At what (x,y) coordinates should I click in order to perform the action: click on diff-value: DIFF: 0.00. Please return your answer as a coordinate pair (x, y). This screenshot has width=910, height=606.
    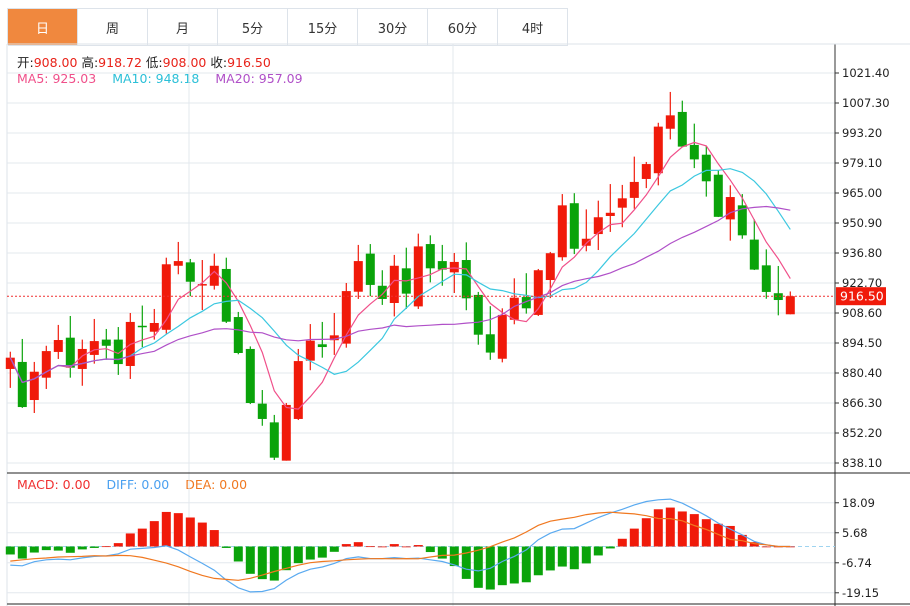
    Looking at the image, I should click on (138, 484).